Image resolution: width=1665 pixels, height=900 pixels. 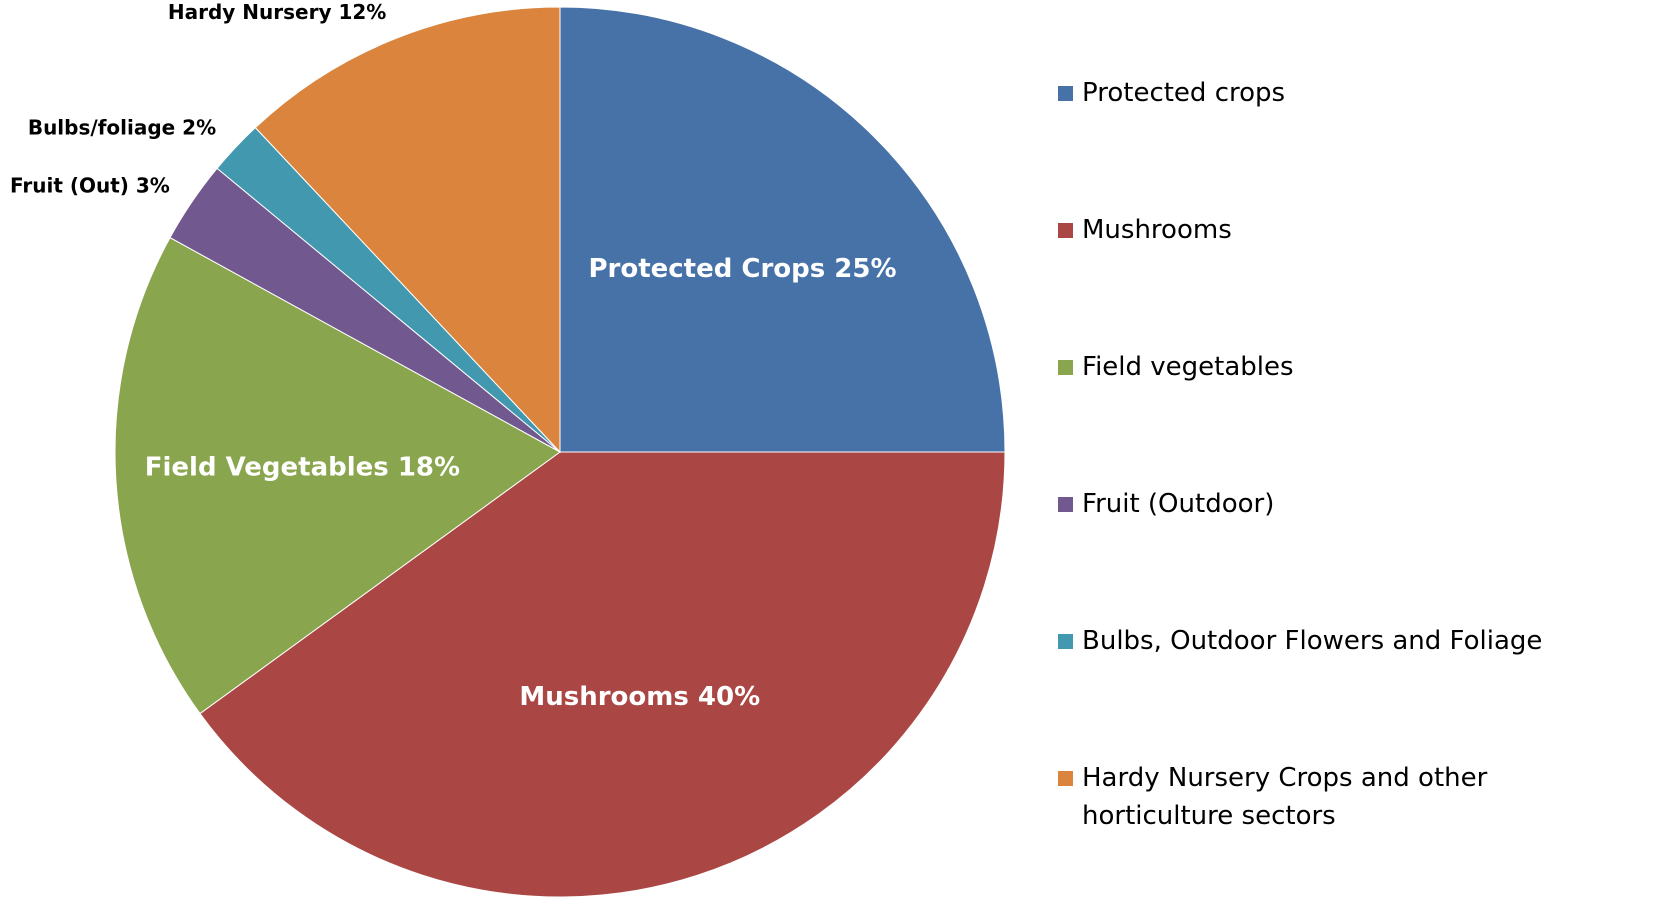 I want to click on data-label: Bulbs/foliage 2%, so click(x=122, y=128).